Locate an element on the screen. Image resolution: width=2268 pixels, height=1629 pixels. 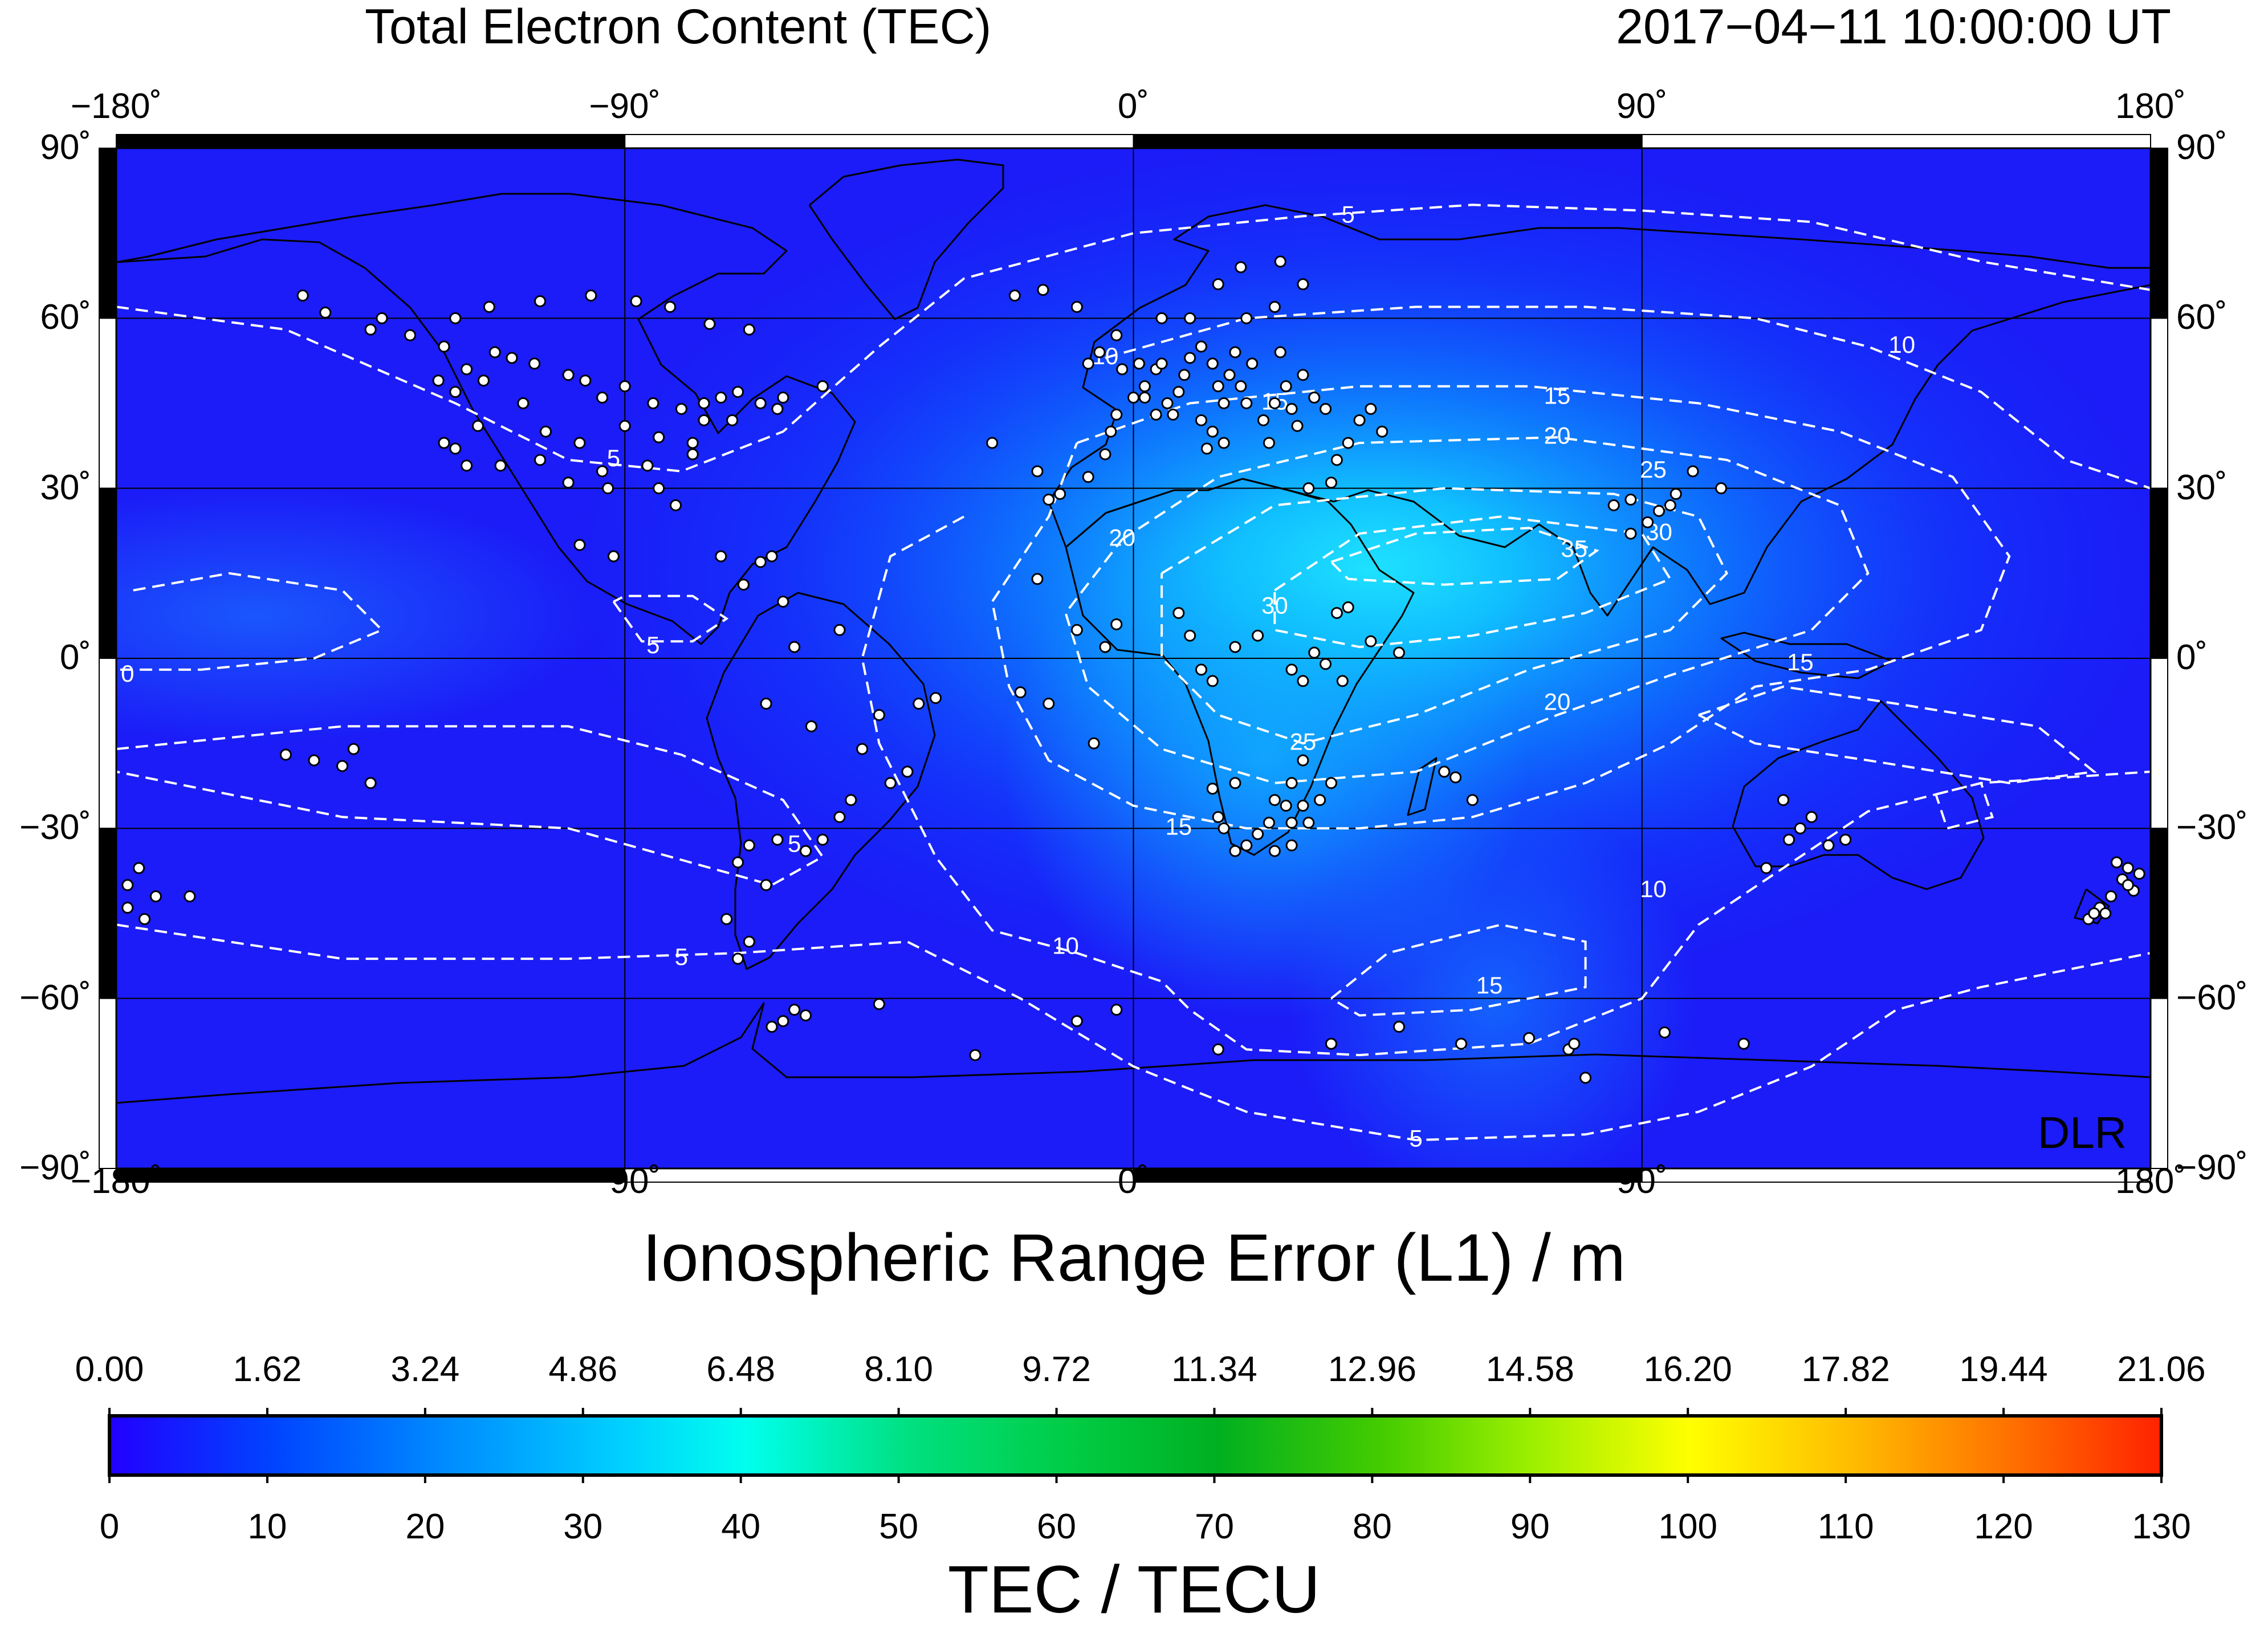
lon-tick-bottom: 90˚ is located at coordinates (1642, 1181).